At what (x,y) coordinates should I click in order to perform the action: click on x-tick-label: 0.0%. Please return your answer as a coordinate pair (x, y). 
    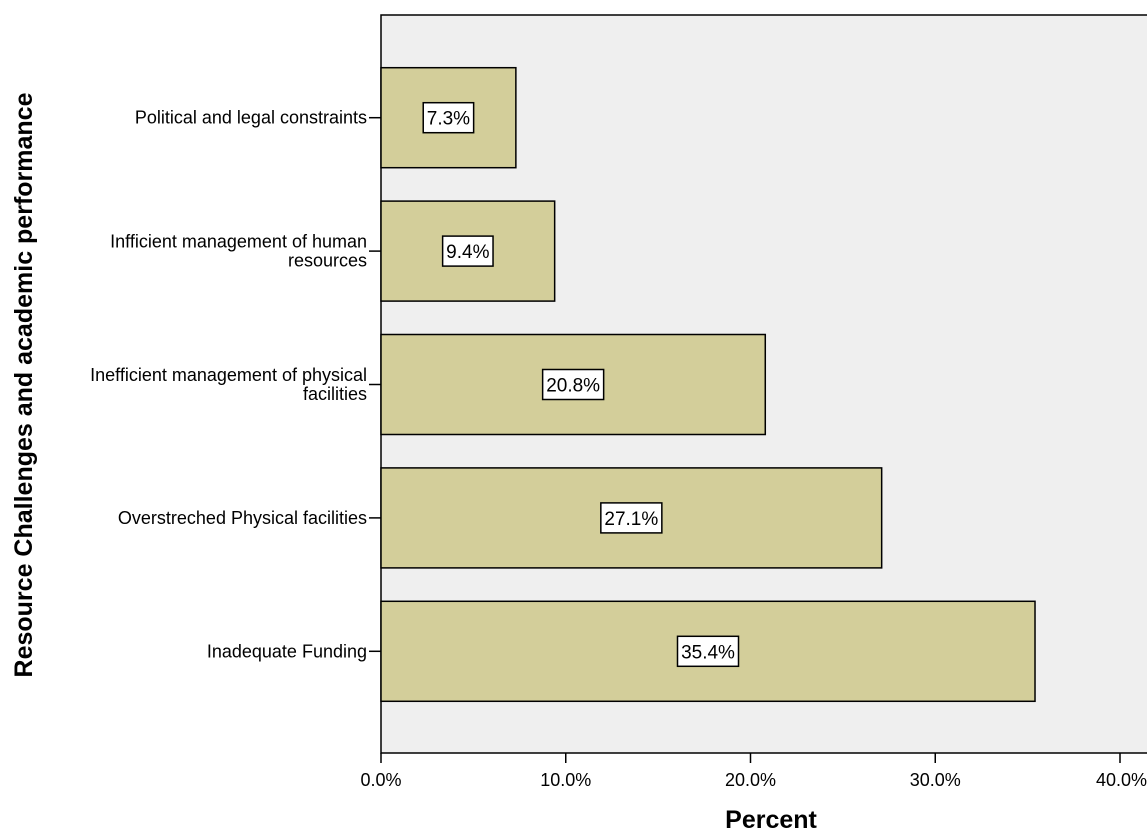
    Looking at the image, I should click on (380, 780).